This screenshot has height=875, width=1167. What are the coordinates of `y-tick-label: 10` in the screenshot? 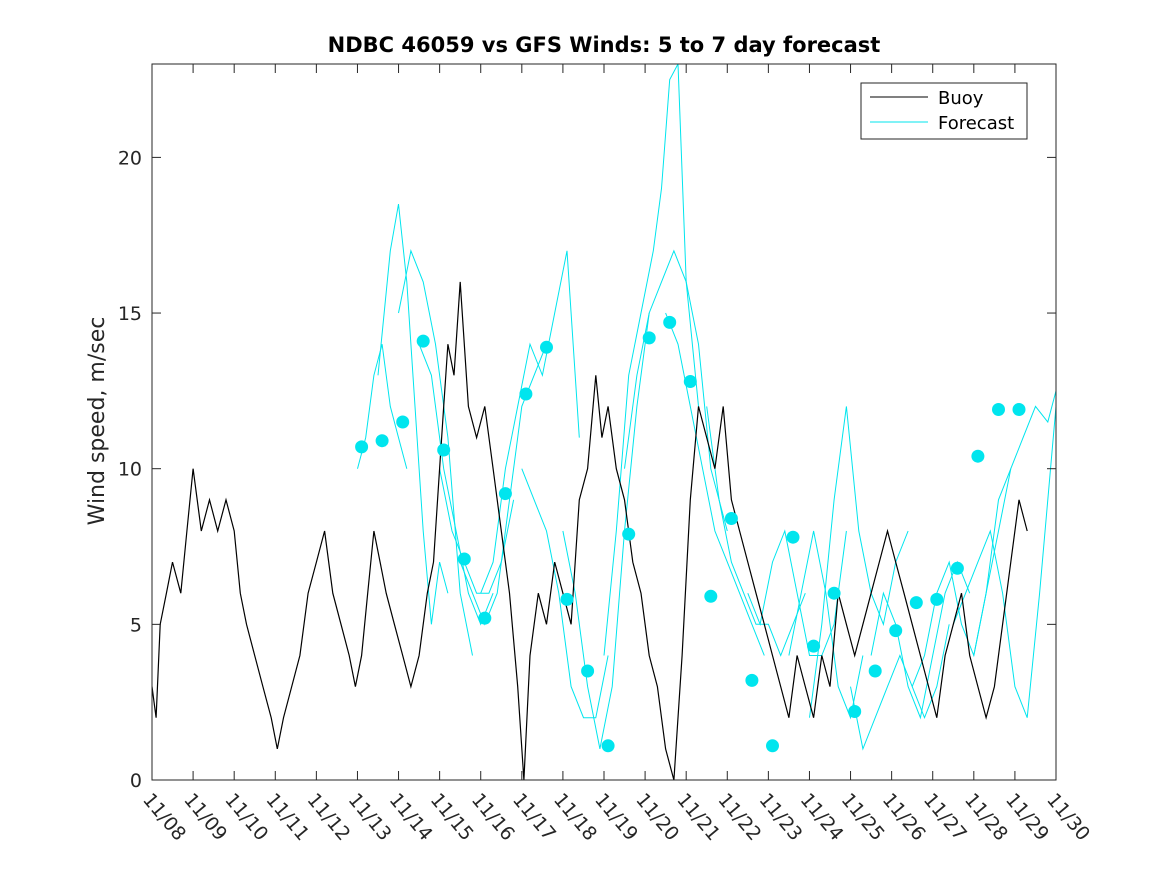 It's located at (130, 470).